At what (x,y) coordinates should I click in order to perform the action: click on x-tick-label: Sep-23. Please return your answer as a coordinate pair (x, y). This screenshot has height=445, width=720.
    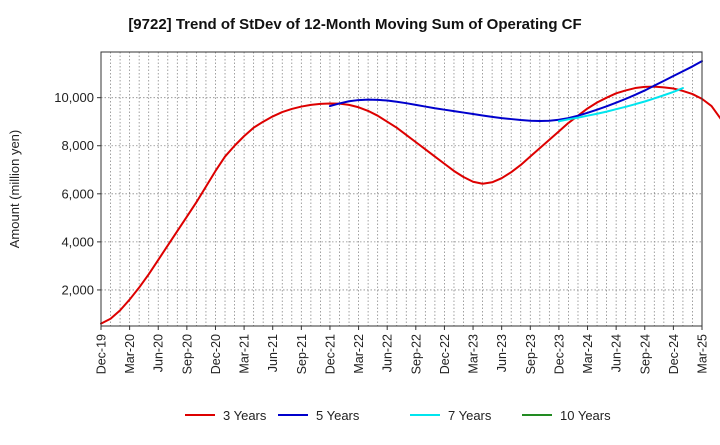
    Looking at the image, I should click on (531, 354).